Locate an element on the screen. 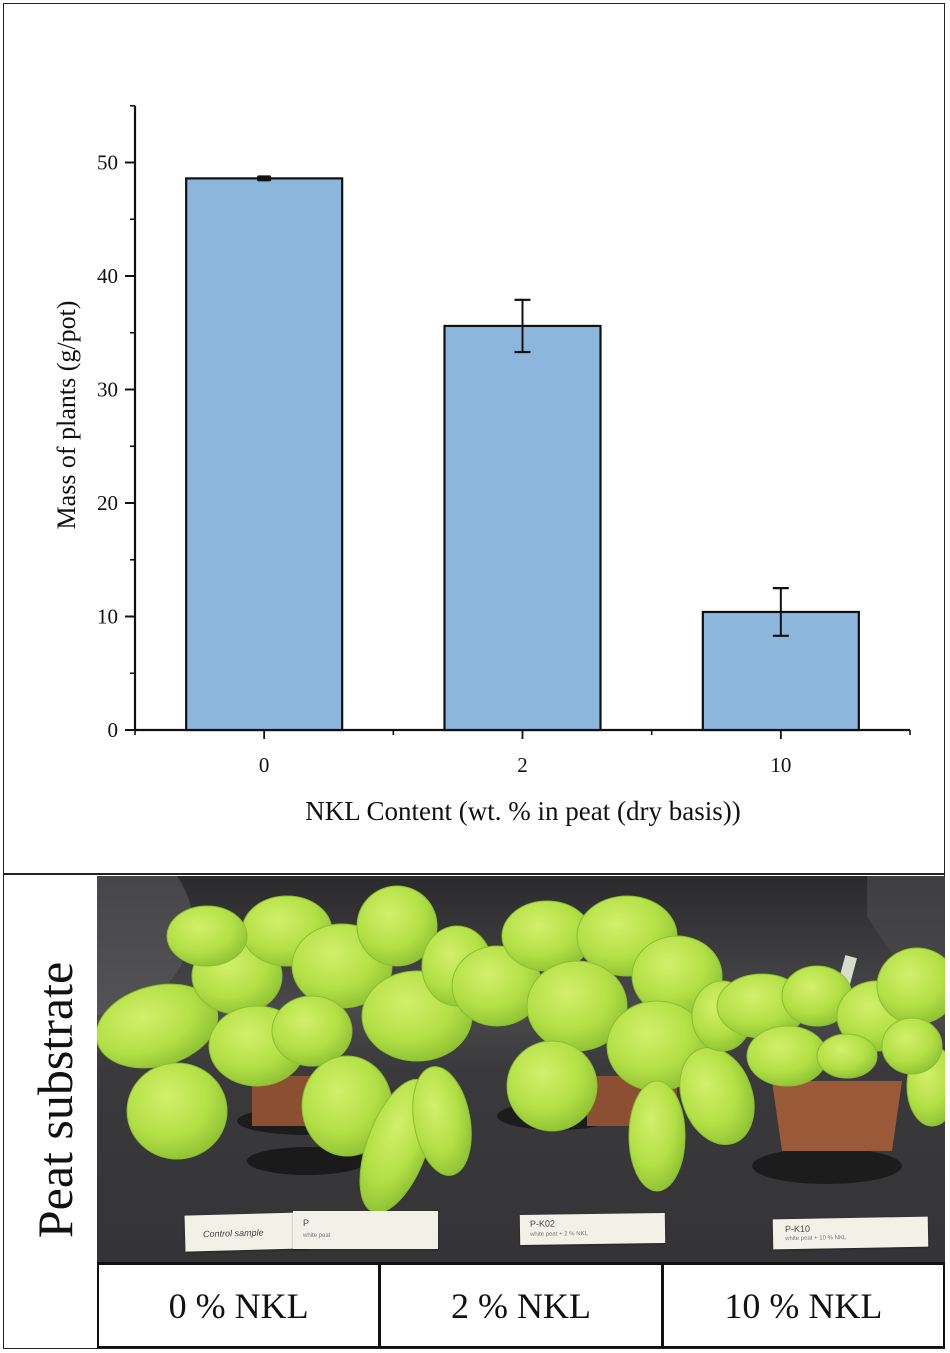 Image resolution: width=950 pixels, height=1353 pixels. sample-card-control: Control sample is located at coordinates (245, 1232).